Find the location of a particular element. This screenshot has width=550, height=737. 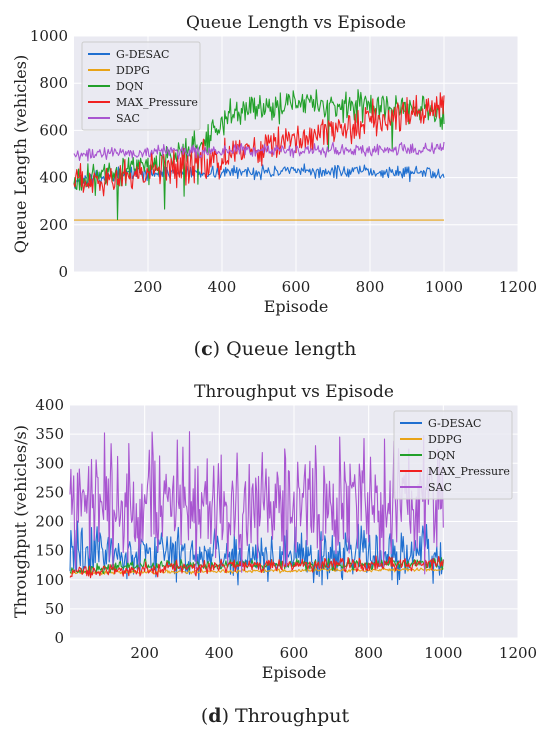

caption-c-letter: c is located at coordinates (207, 349).